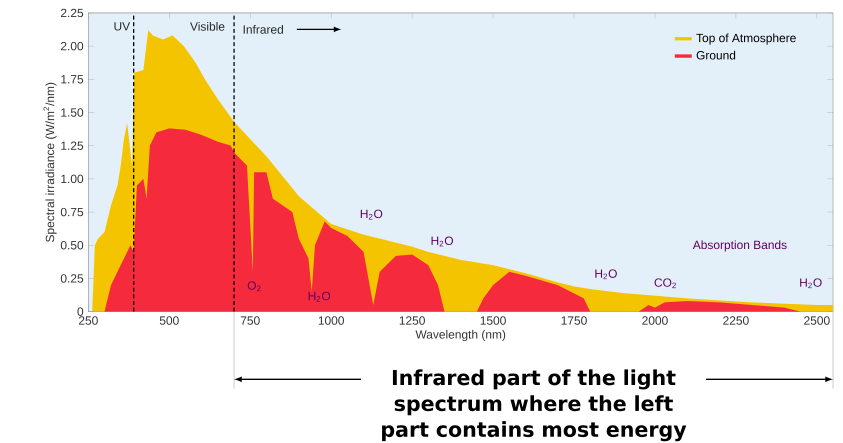 The width and height of the screenshot is (843, 443). I want to click on x-tick-label: 2000, so click(655, 320).